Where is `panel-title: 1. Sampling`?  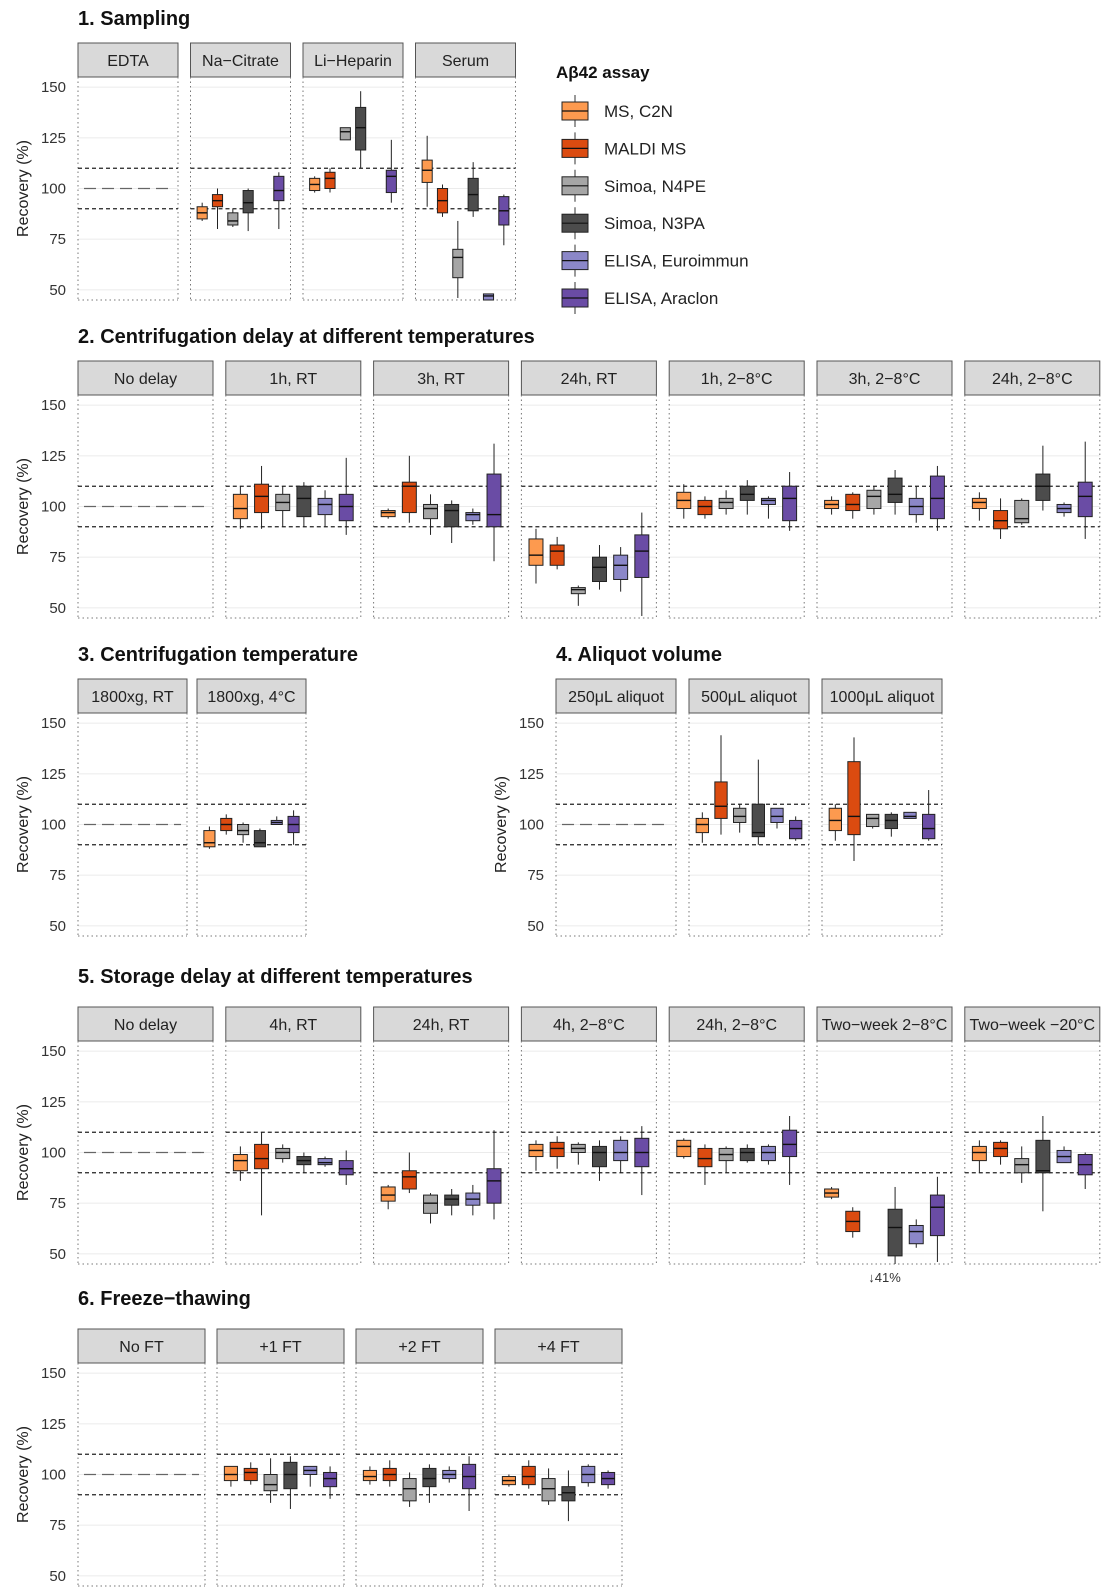 panel-title: 1. Sampling is located at coordinates (134, 19).